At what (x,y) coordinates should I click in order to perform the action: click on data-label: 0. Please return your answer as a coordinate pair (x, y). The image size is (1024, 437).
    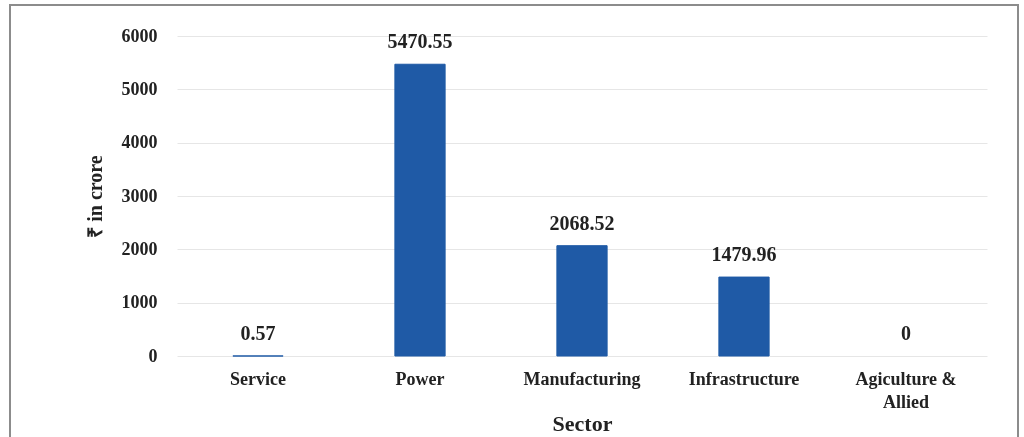
    Looking at the image, I should click on (906, 333).